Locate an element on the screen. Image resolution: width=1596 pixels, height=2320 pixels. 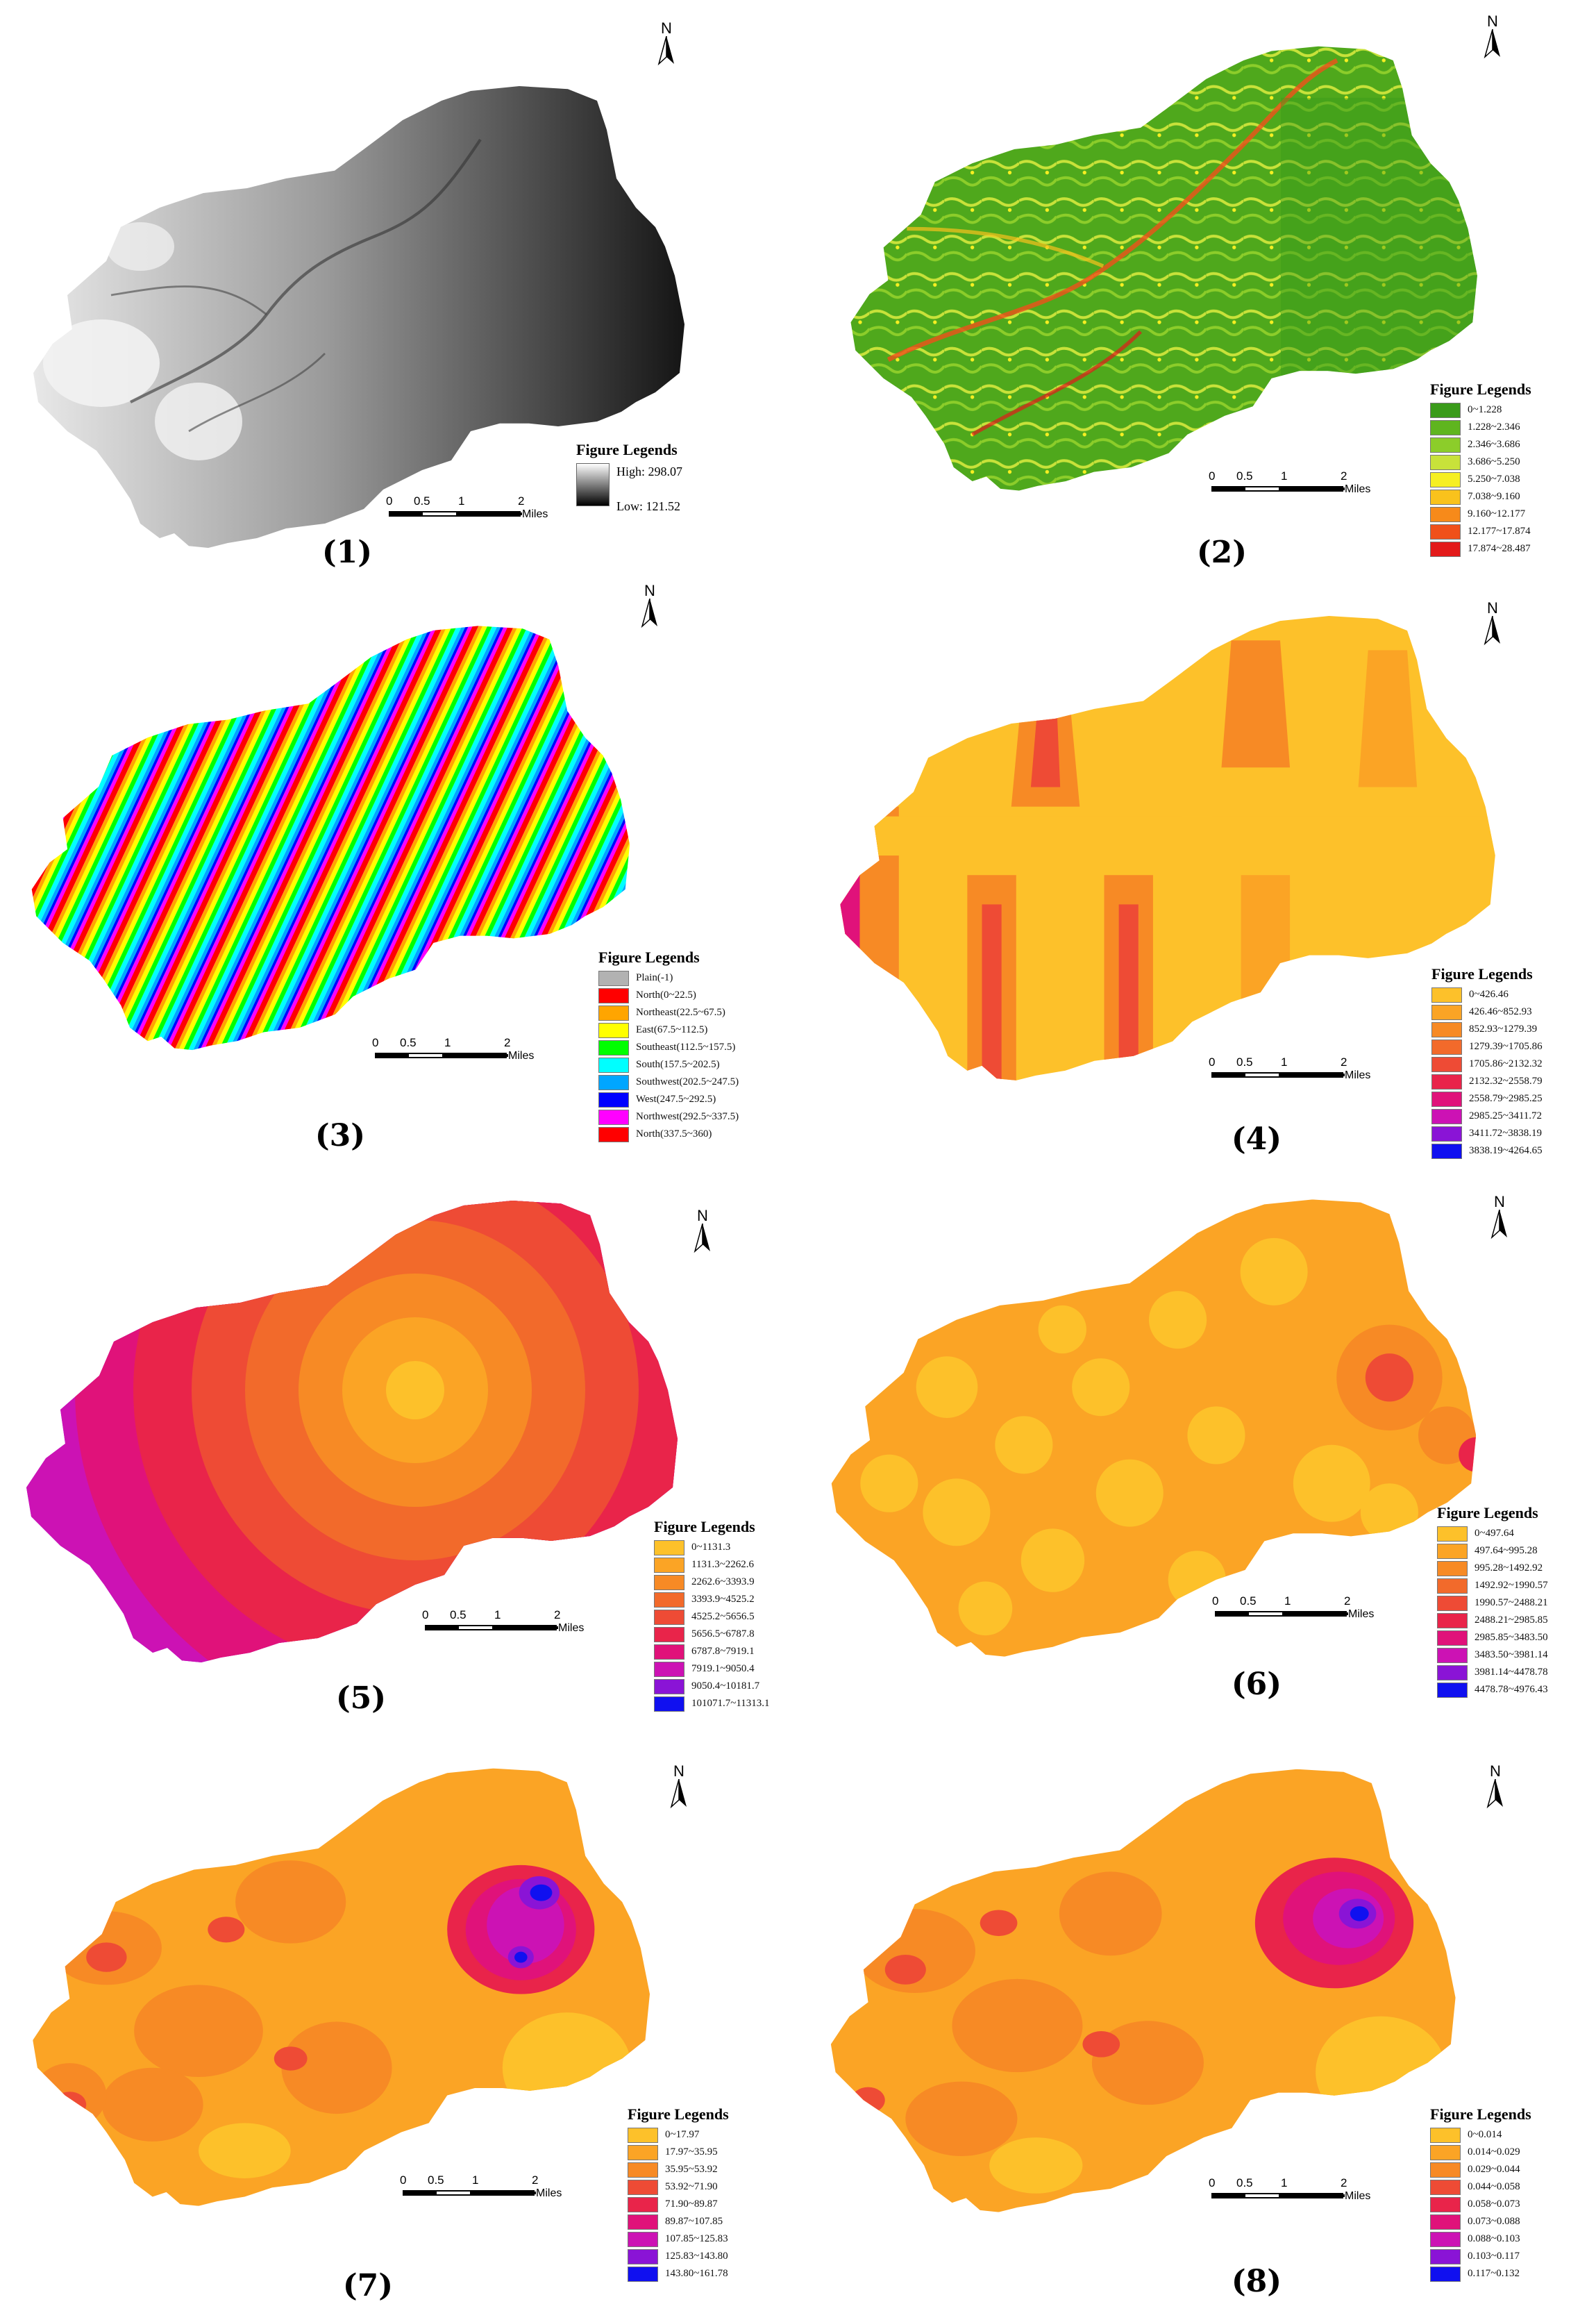
caption: (6) is located at coordinates (1256, 1684).